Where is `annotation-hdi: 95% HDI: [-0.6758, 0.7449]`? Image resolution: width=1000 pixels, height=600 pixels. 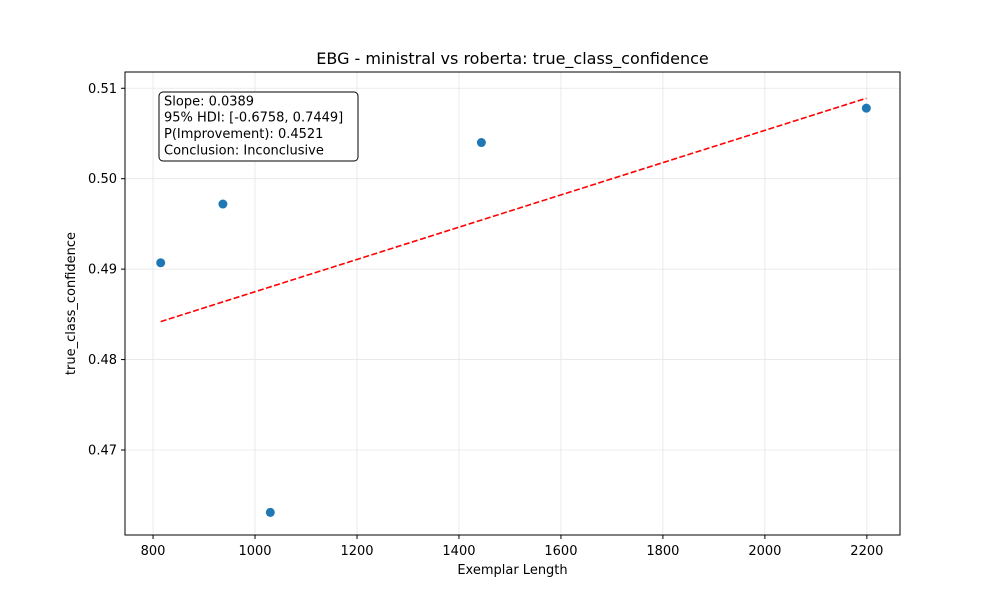 annotation-hdi: 95% HDI: [-0.6758, 0.7449] is located at coordinates (253, 118).